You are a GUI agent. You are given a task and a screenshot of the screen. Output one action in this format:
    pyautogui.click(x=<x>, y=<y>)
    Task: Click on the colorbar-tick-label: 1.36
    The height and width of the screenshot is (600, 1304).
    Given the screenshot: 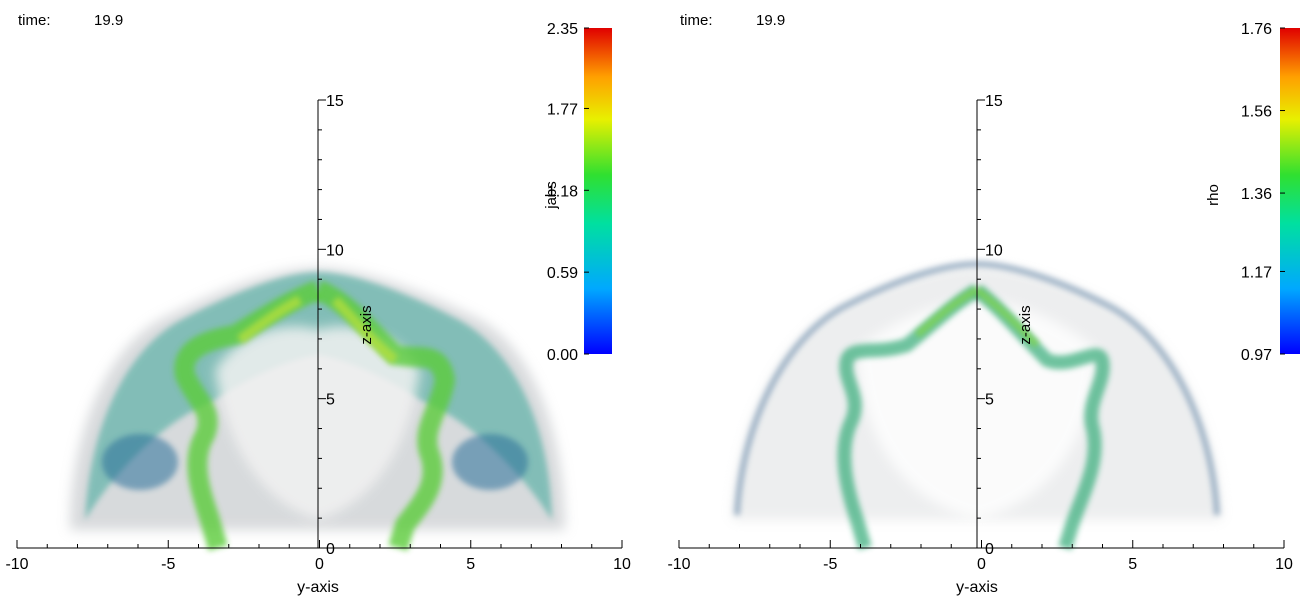 What is the action you would take?
    pyautogui.click(x=1256, y=194)
    